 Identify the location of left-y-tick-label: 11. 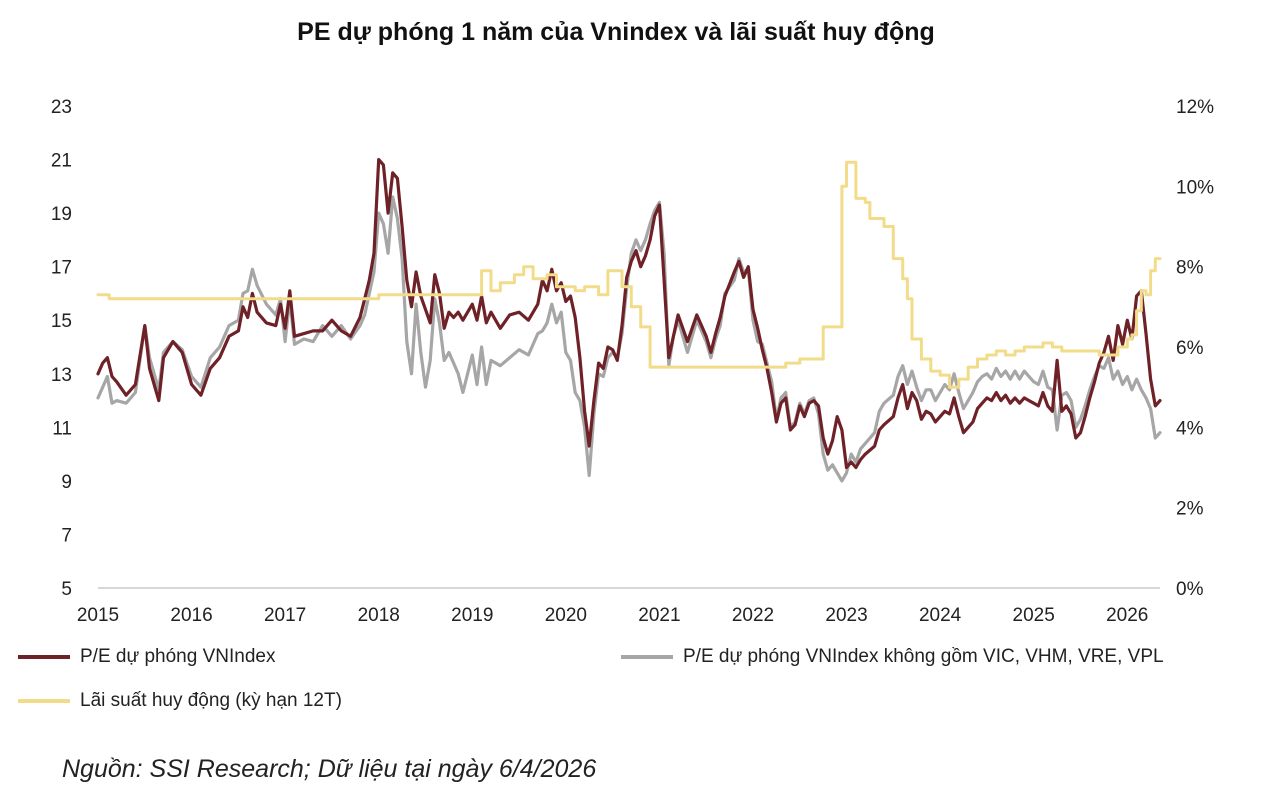
(62, 428).